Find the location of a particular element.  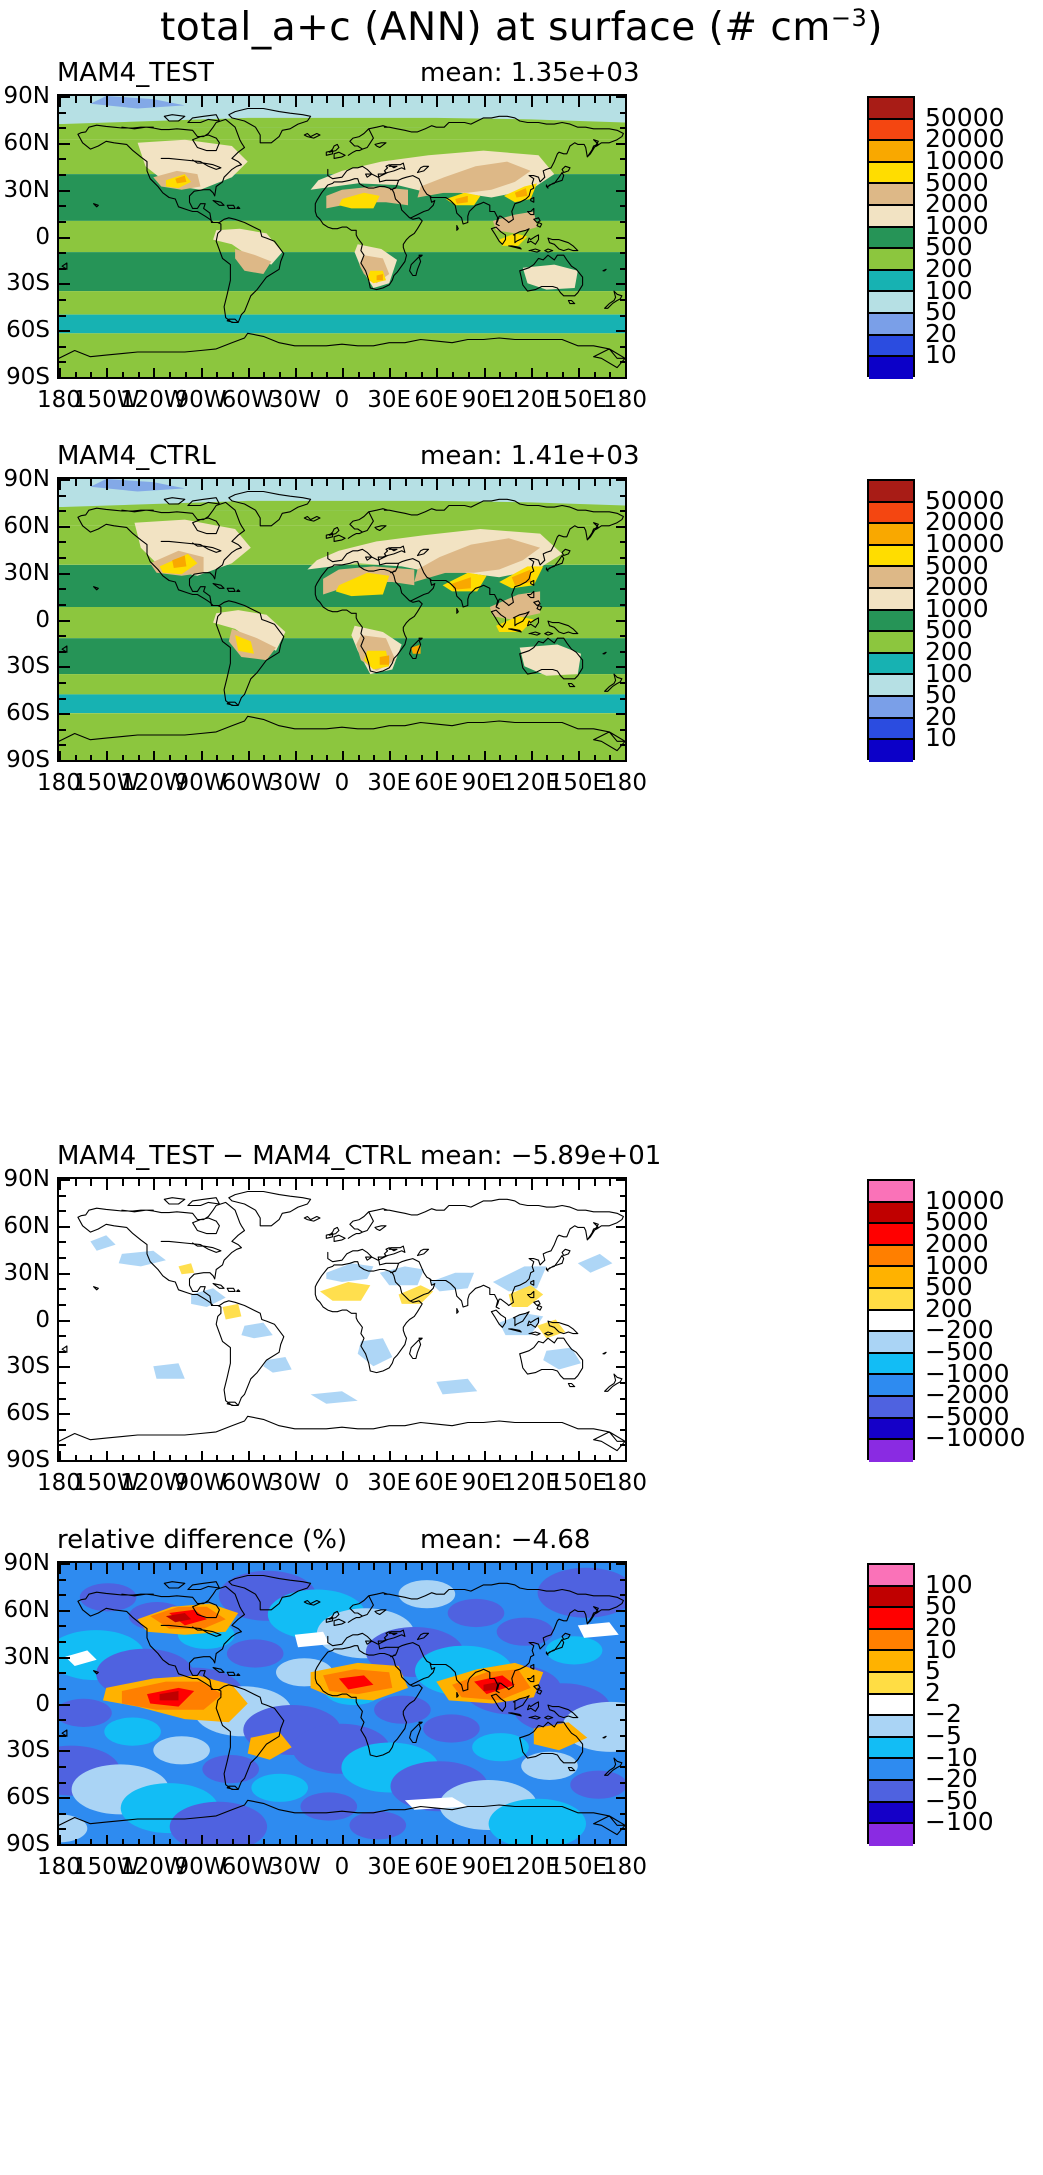

panel-mam4-test-colorbar-label-1: 20000 is located at coordinates (965, 139).